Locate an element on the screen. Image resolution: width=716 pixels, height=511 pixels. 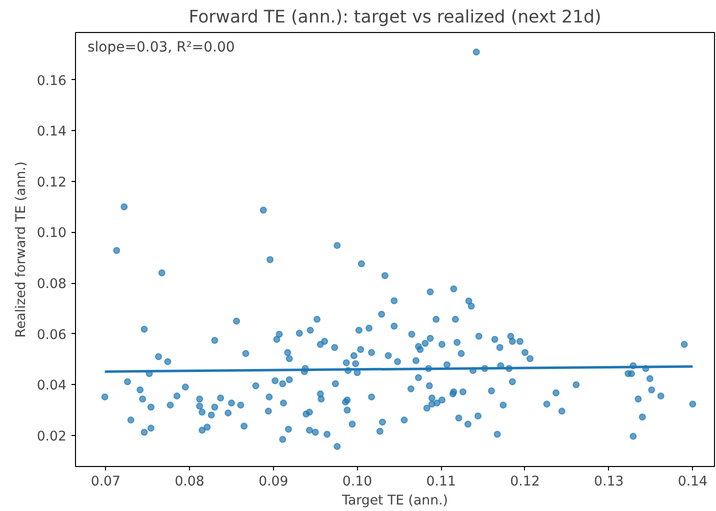
x-tick-label: 0.08 is located at coordinates (189, 482).